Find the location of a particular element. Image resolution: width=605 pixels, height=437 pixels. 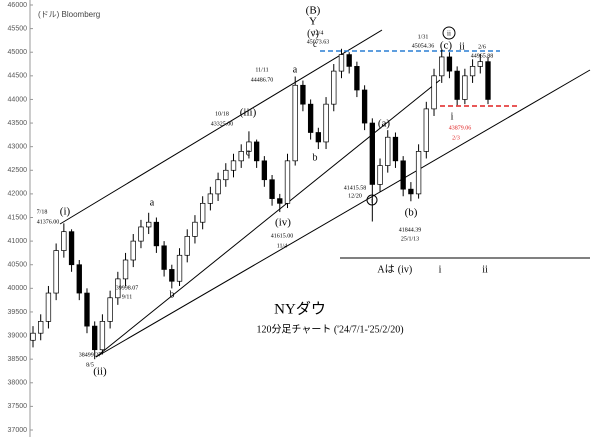

annotation: 41376.00 is located at coordinates (48, 222).